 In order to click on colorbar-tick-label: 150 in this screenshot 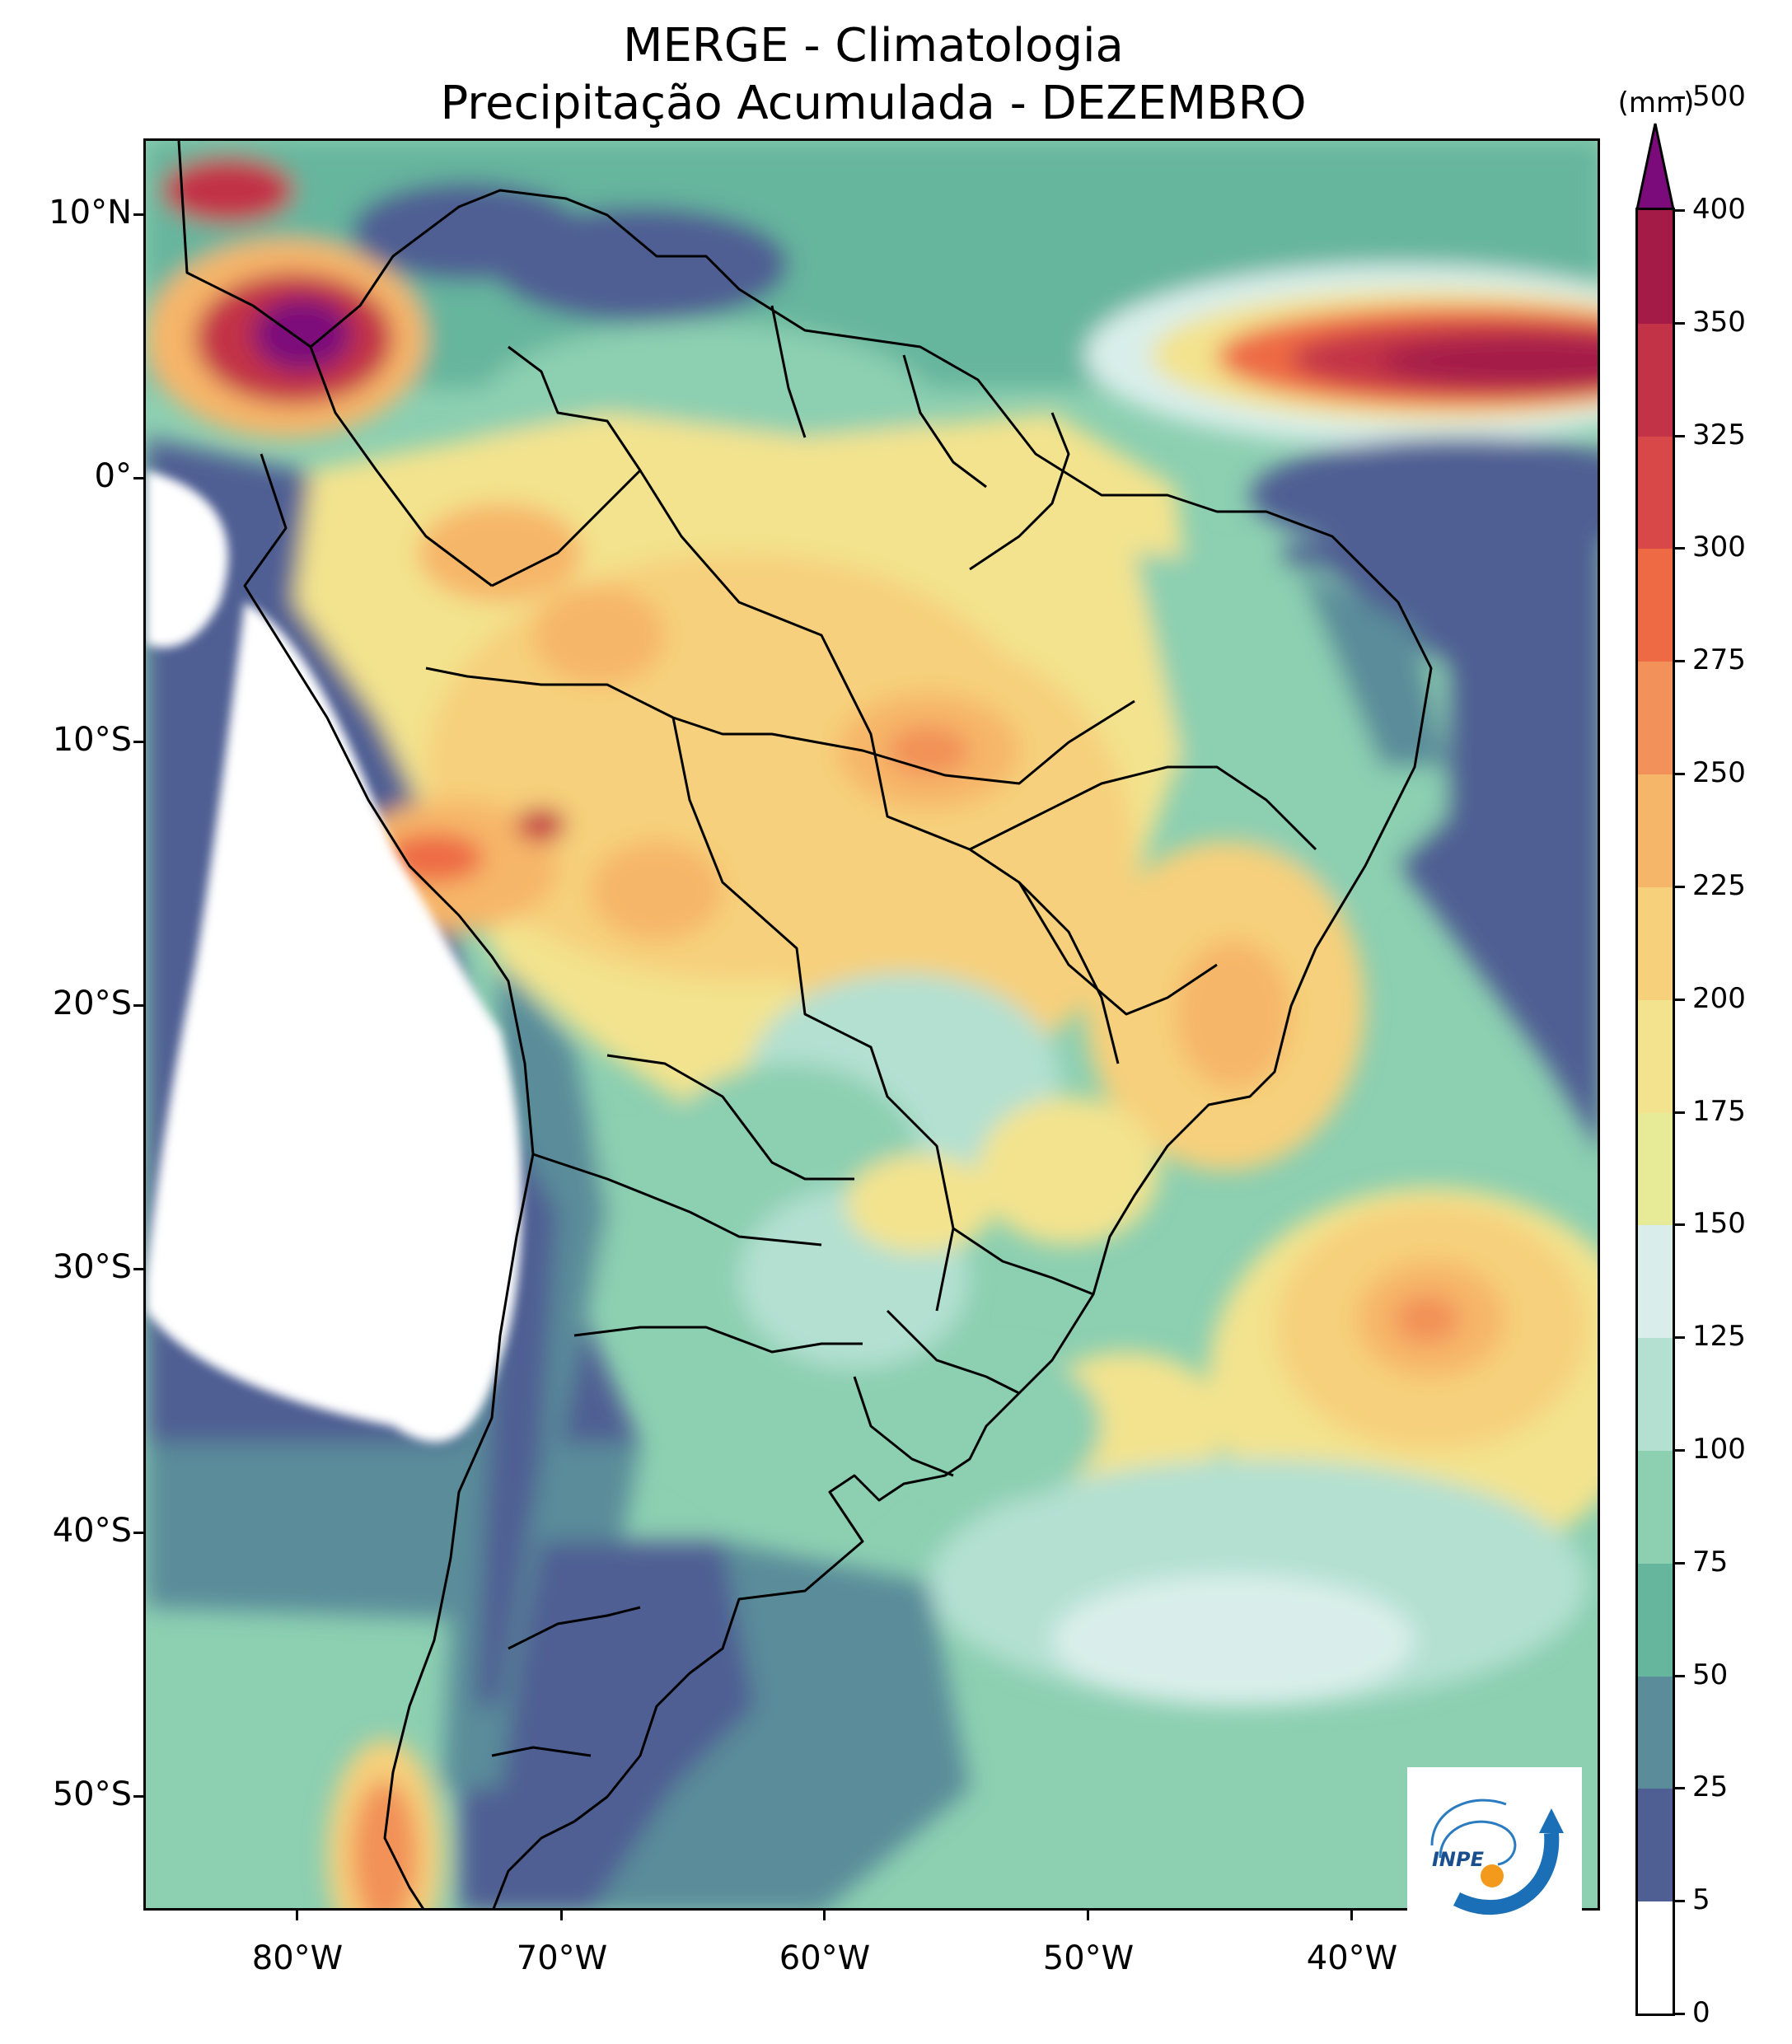, I will do `click(1719, 1224)`.